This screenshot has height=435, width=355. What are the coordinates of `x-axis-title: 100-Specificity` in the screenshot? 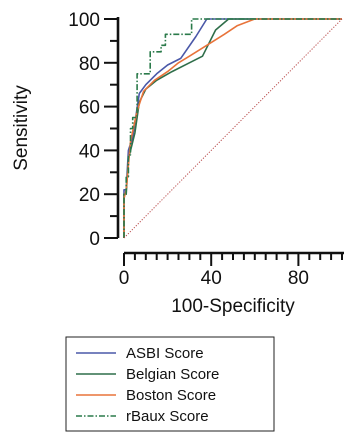 It's located at (233, 306).